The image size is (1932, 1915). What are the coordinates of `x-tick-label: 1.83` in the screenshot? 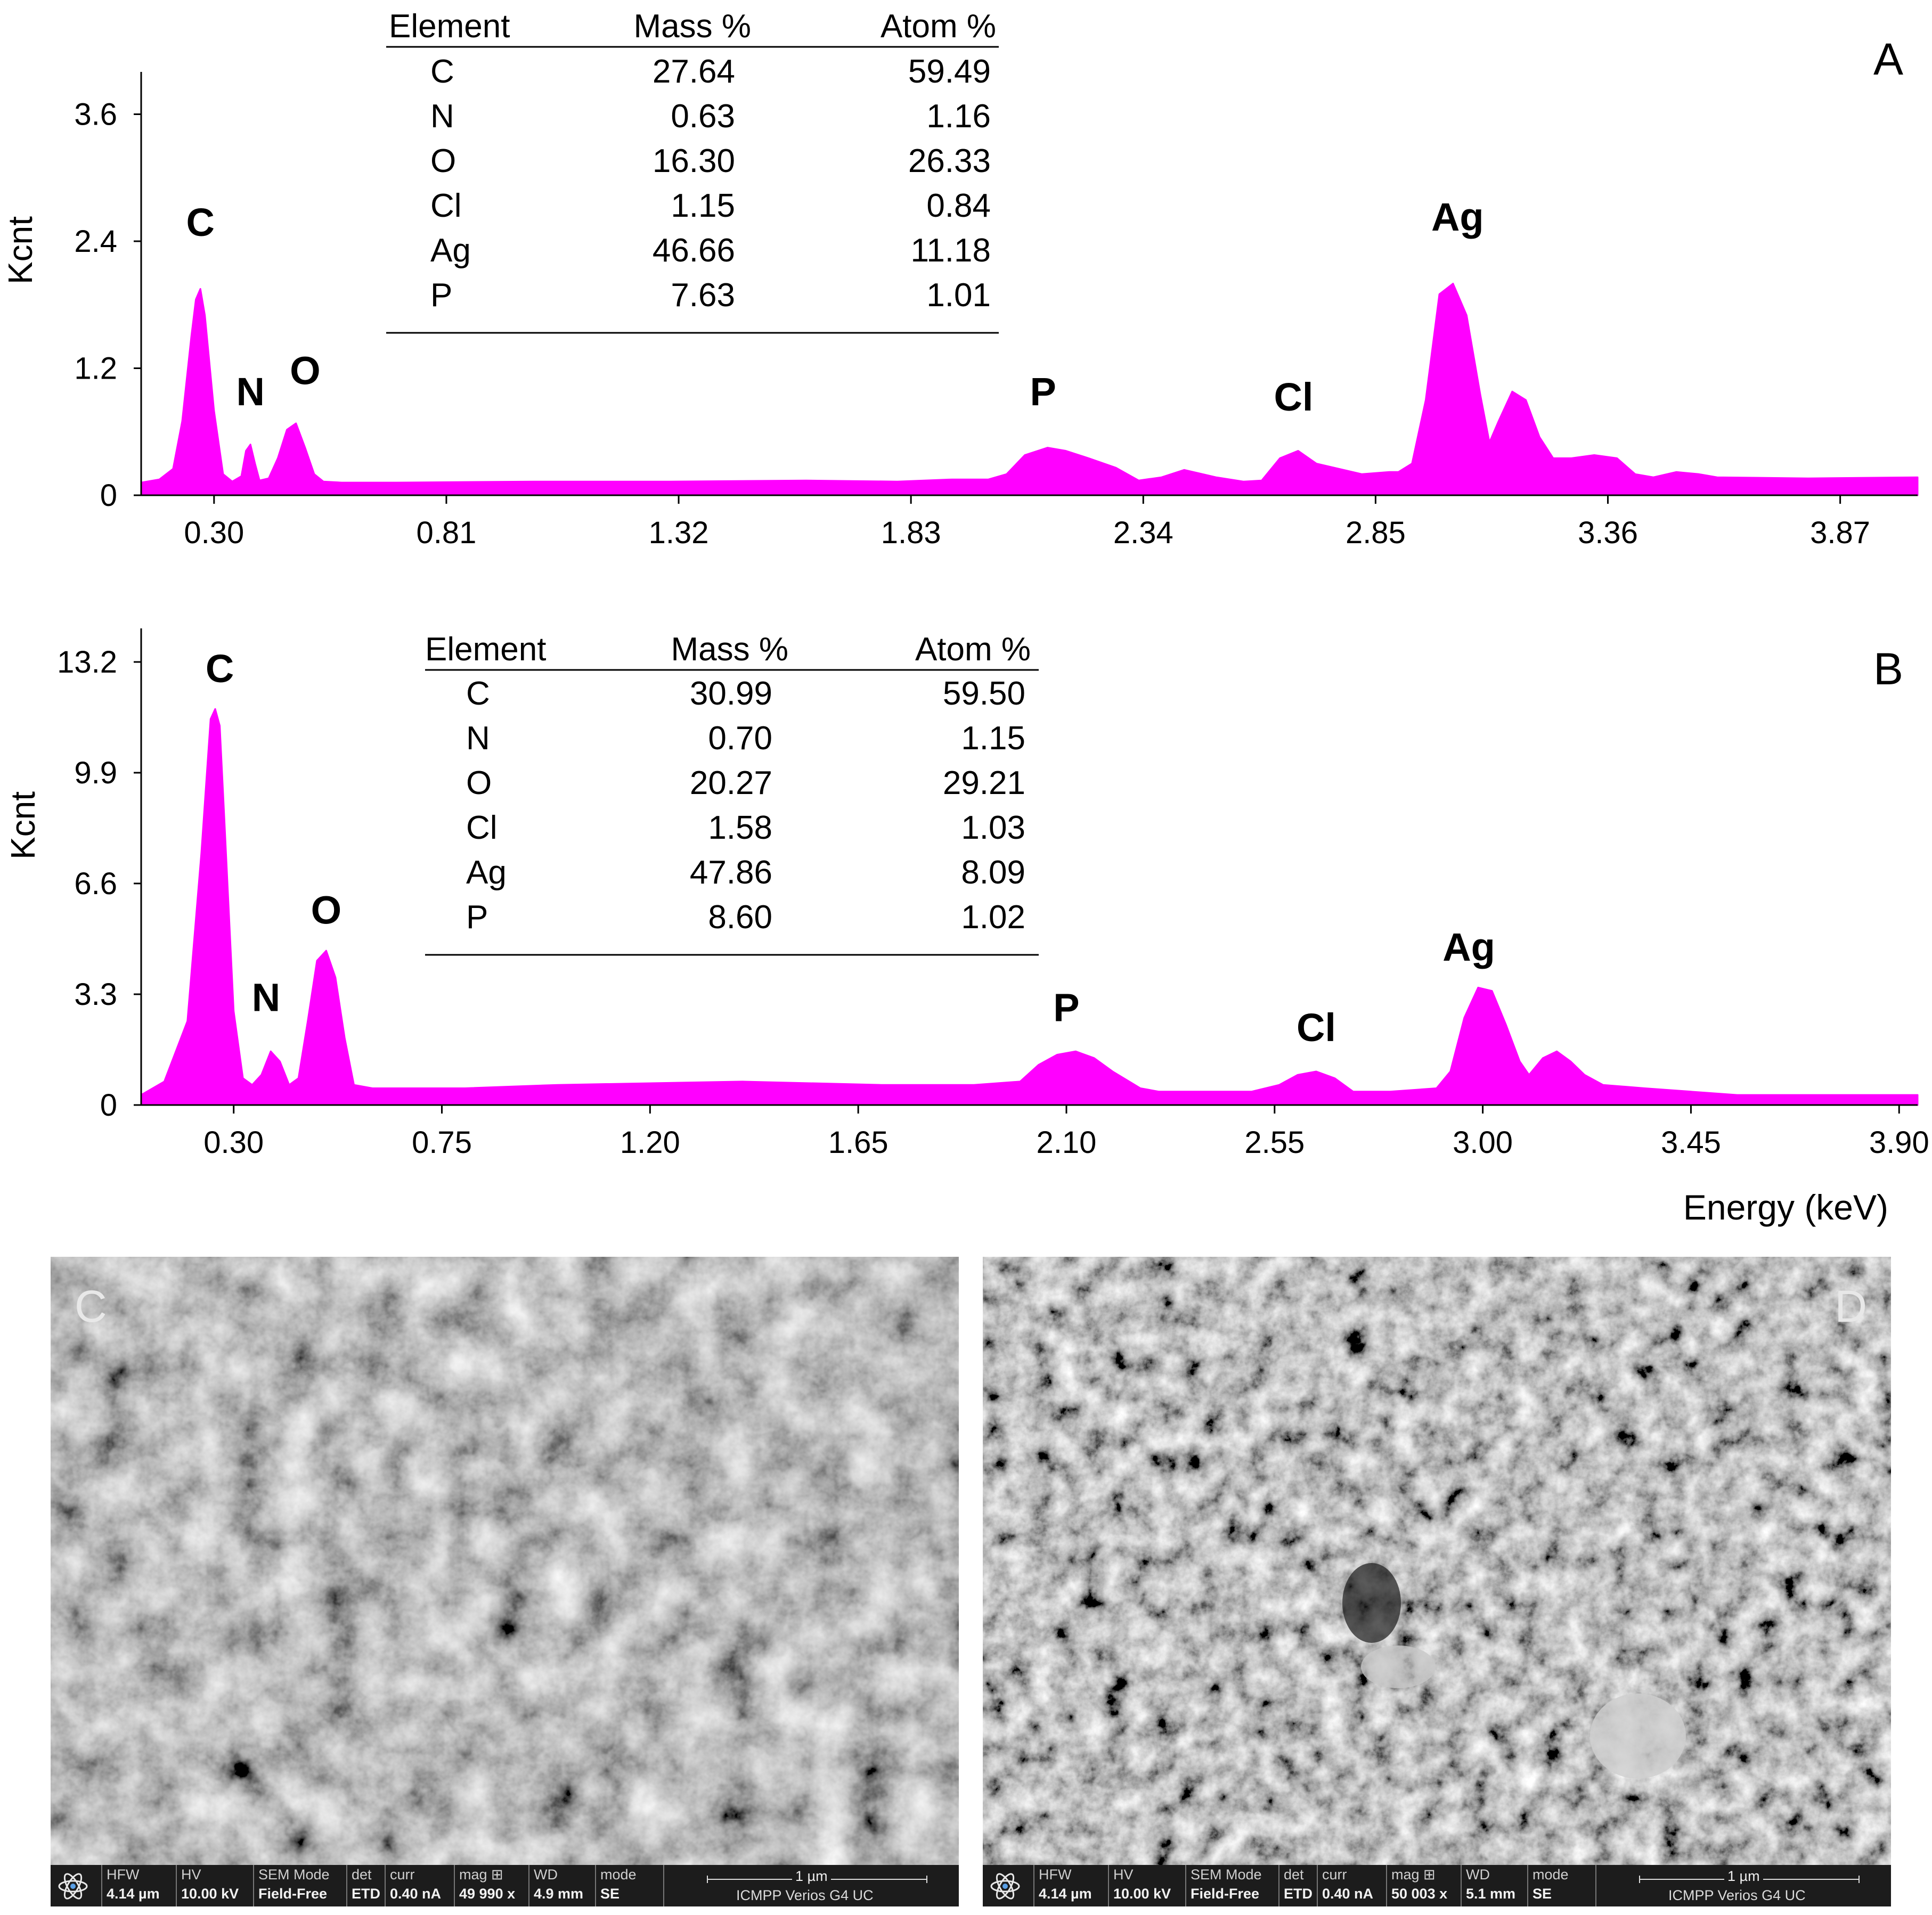 It's located at (911, 532).